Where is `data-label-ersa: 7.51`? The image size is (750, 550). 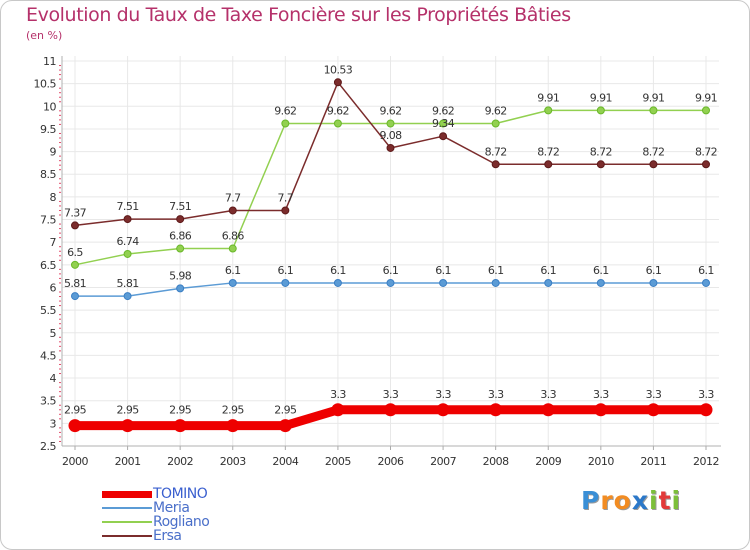
data-label-ersa: 7.51 is located at coordinates (128, 206).